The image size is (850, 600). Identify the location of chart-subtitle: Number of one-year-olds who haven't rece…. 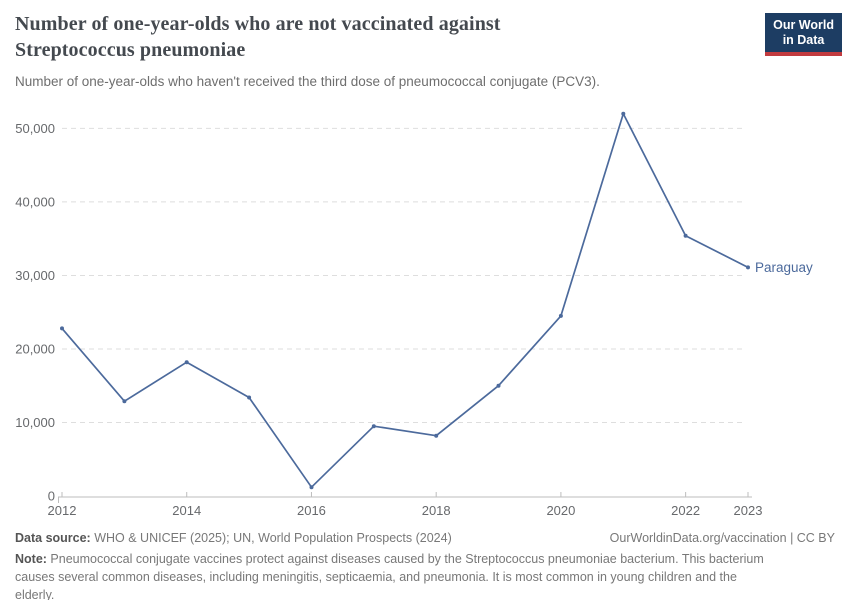
(307, 81).